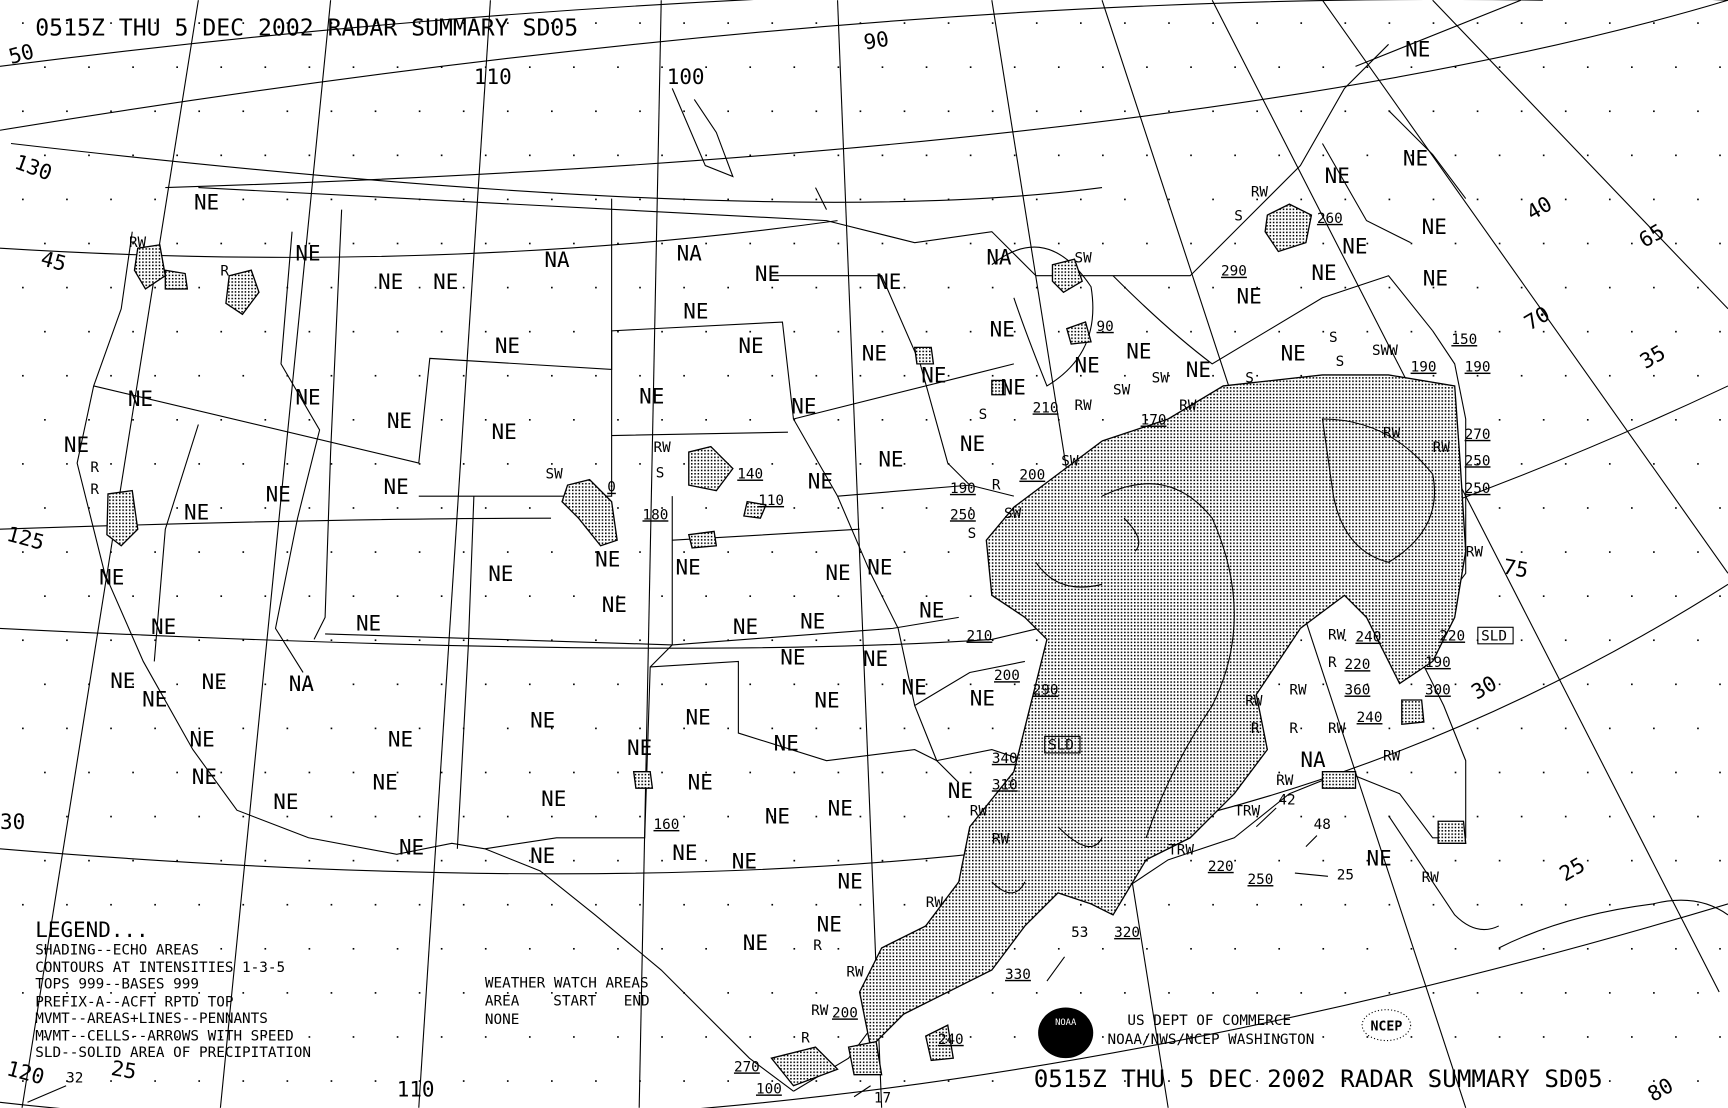  Describe the element at coordinates (1013, 514) in the screenshot. I see `precip-type-label: SW` at that location.